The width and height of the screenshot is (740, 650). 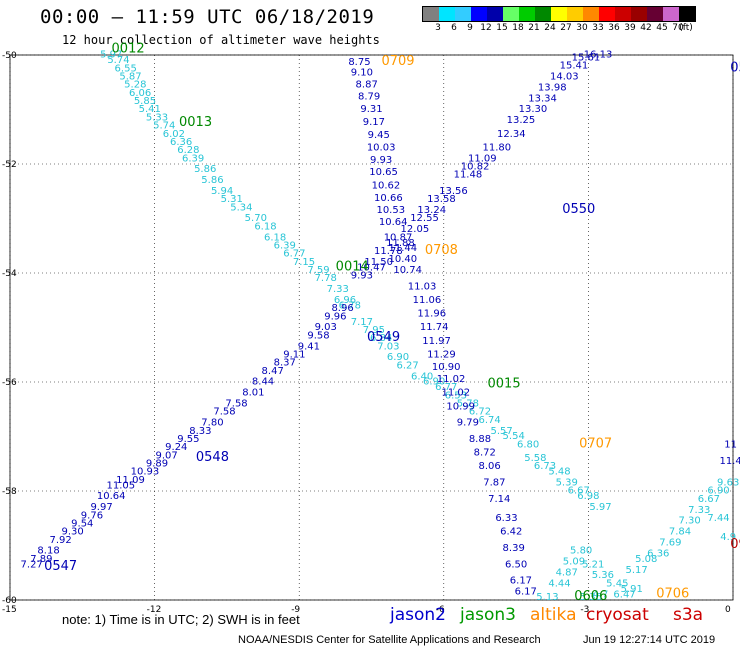 What do you see at coordinates (101, 507) in the screenshot?
I see `swh-value: 9.97` at bounding box center [101, 507].